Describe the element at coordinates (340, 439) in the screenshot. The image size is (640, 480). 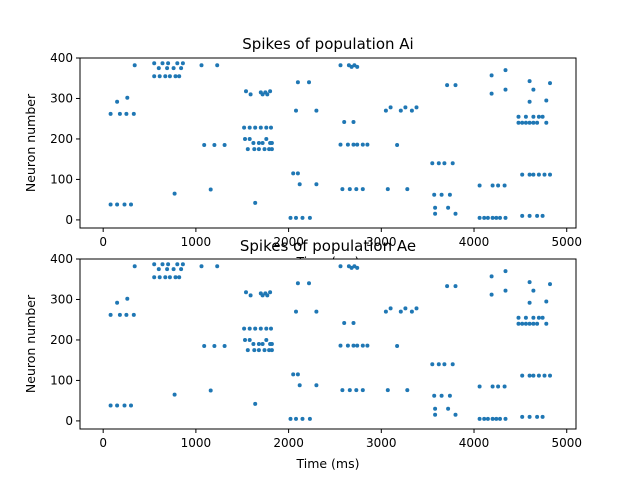
I see `x-axis: 0 1000 2000 3000 4000 5000` at that location.